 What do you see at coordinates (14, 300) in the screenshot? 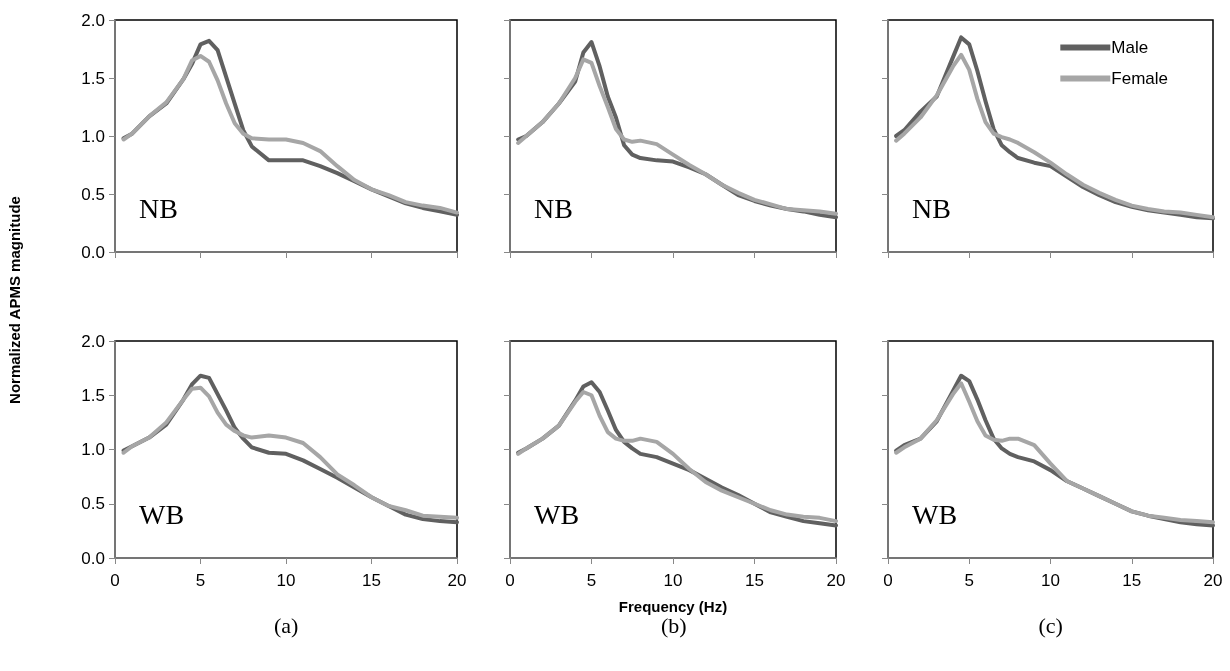
I see `y-axis-title: Normalized APMS magnitude` at bounding box center [14, 300].